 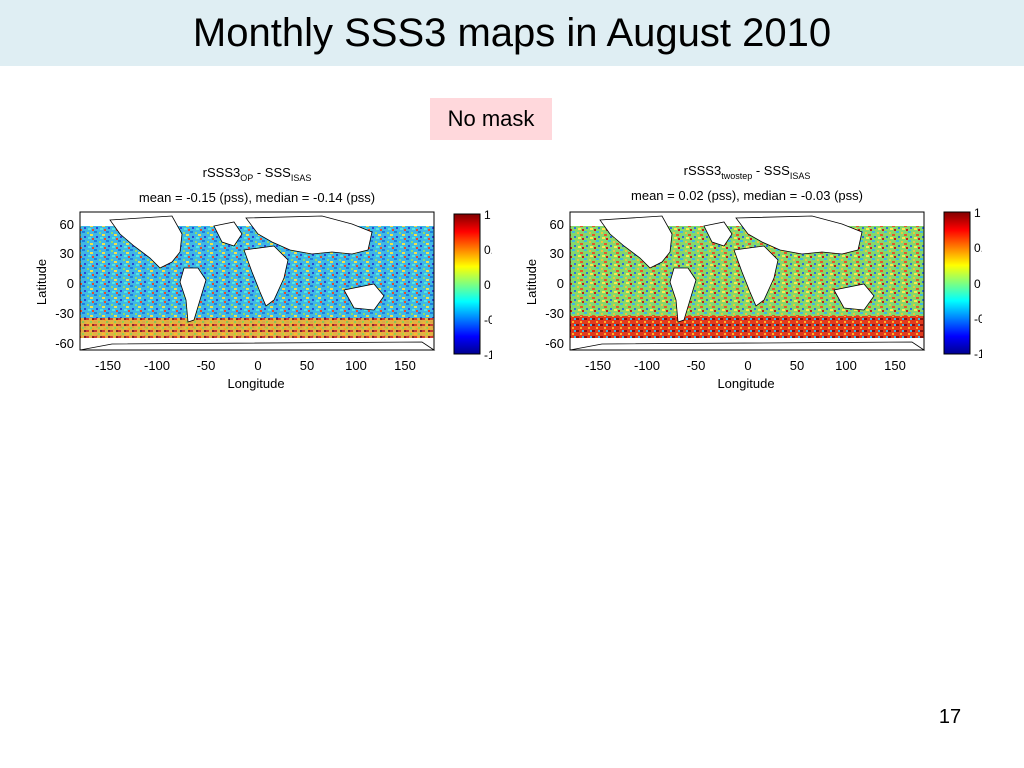 I want to click on page-number: 17, so click(x=950, y=717).